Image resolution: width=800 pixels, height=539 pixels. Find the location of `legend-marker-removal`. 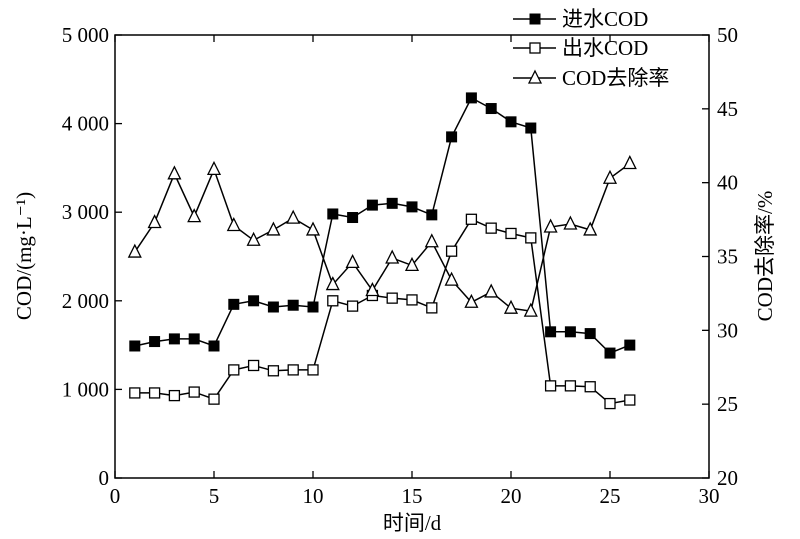

legend-marker-removal is located at coordinates (535, 76).